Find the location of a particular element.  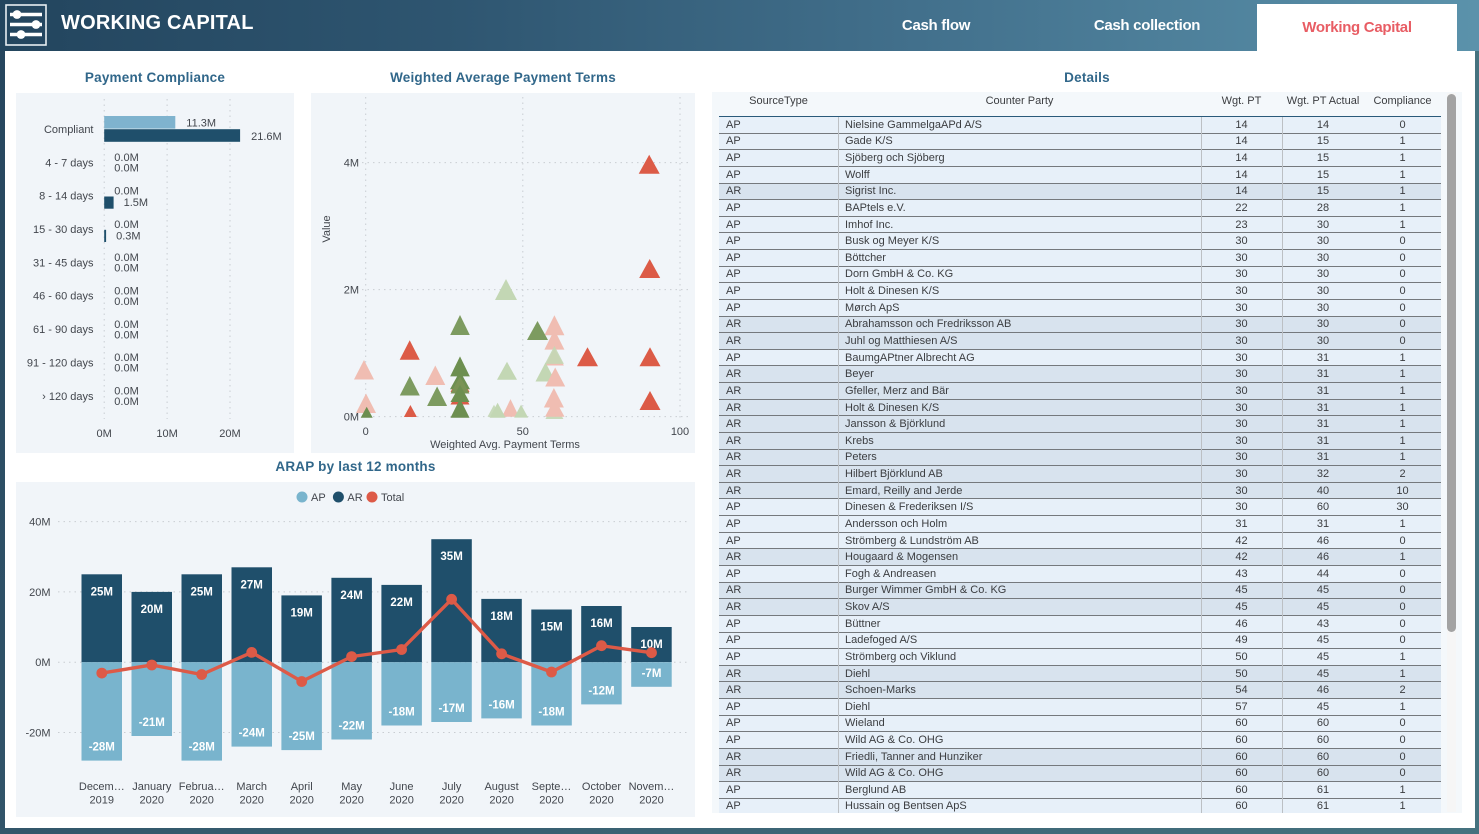

svg-text: -16M is located at coordinates (501, 705).